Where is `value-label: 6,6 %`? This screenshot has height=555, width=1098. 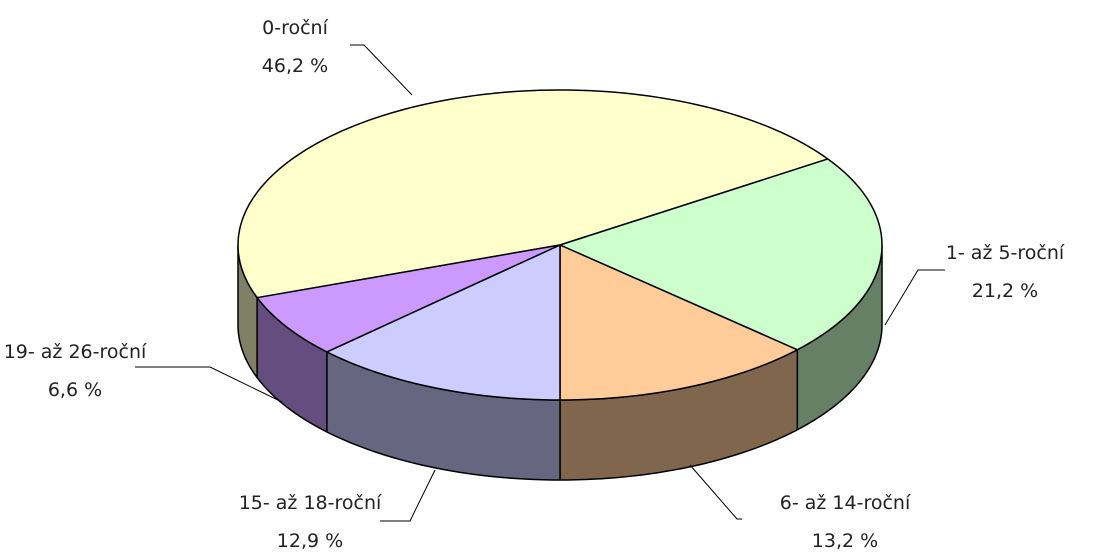 value-label: 6,6 % is located at coordinates (75, 390).